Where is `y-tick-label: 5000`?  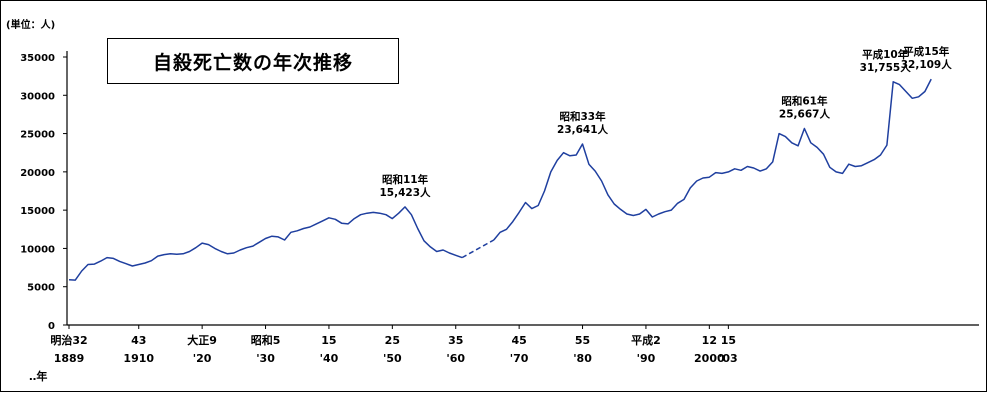
y-tick-label: 5000 is located at coordinates (41, 288).